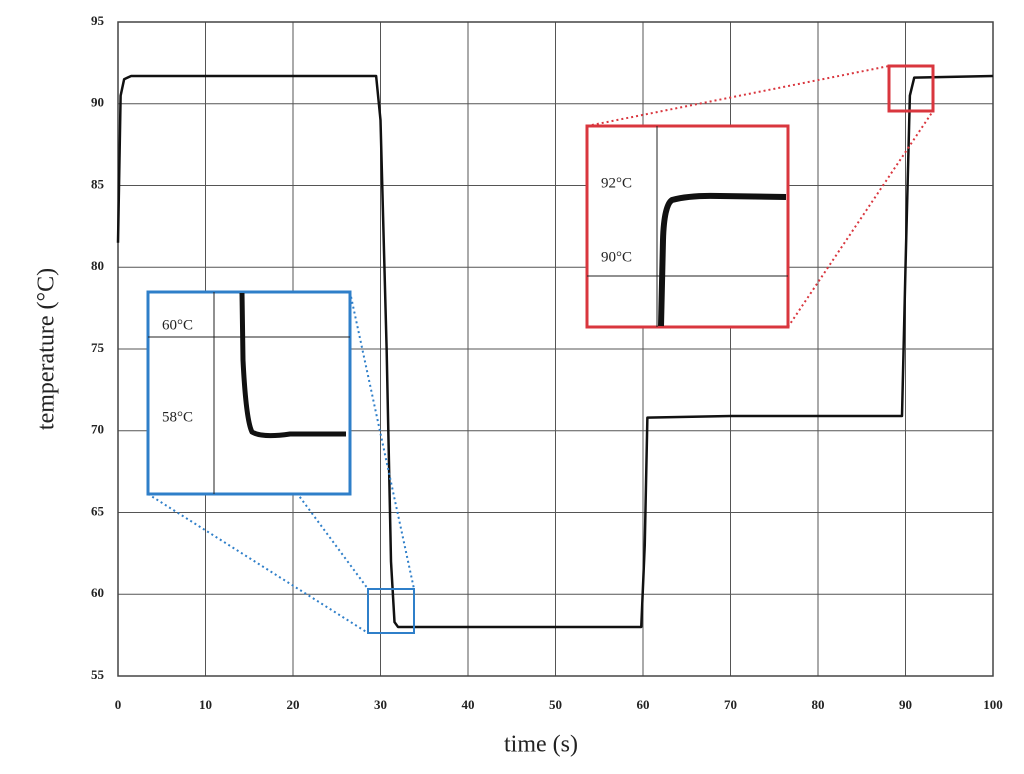 The image size is (1024, 774). Describe the element at coordinates (905, 704) in the screenshot. I see `x-tick-label: 90` at that location.